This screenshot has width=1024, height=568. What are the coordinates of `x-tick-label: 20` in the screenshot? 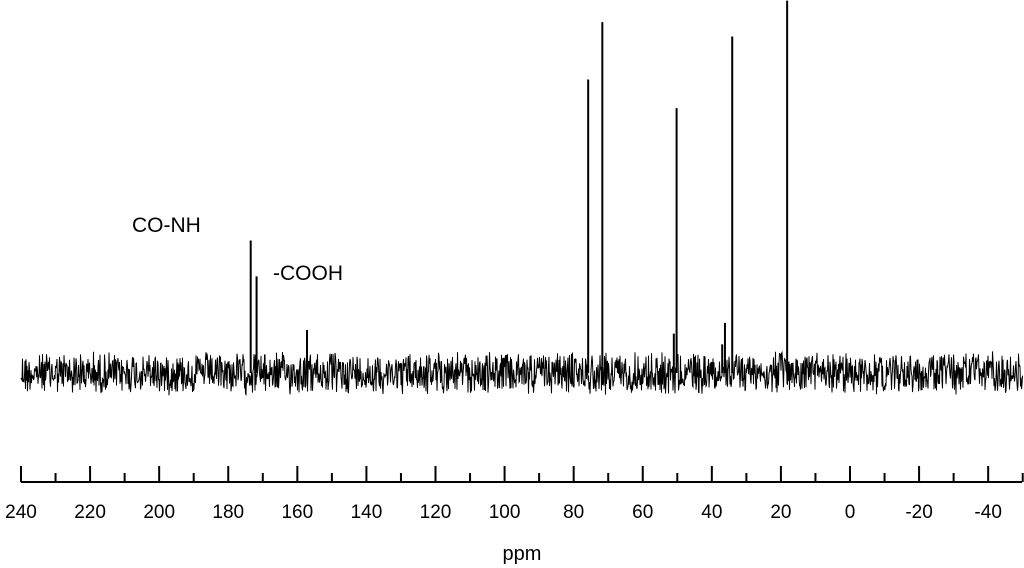 It's located at (780, 512).